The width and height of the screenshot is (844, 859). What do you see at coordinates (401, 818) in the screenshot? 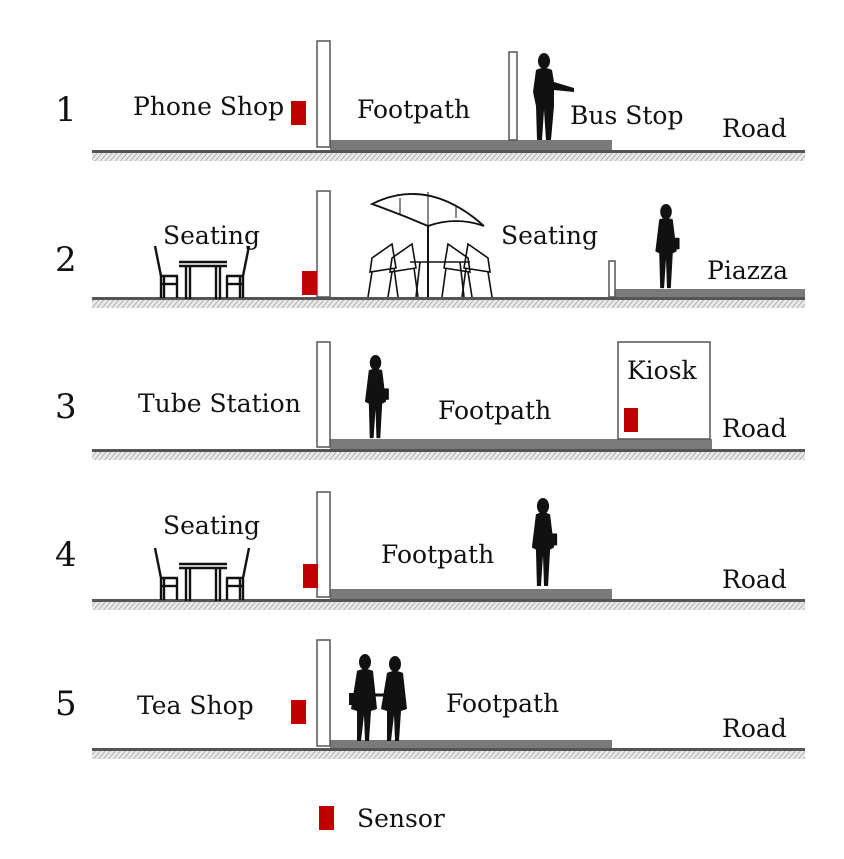
I see `legend-label: Sensor` at bounding box center [401, 818].